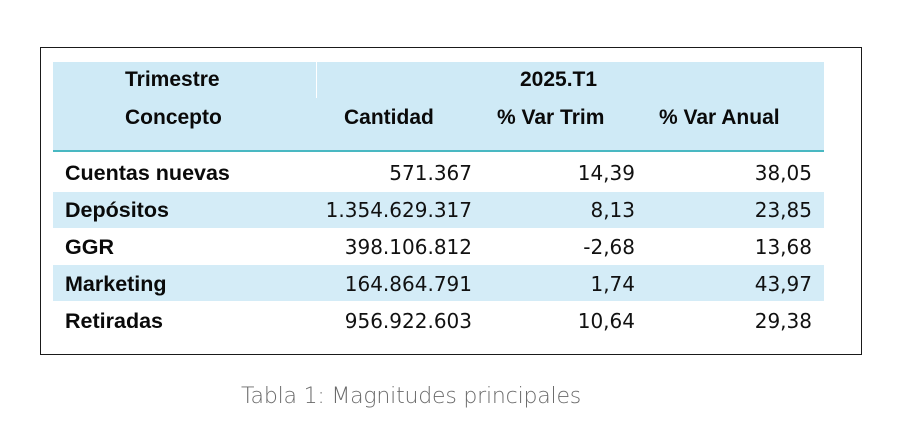  Describe the element at coordinates (783, 210) in the screenshot. I see `cell-var-anual: 23,85` at that location.